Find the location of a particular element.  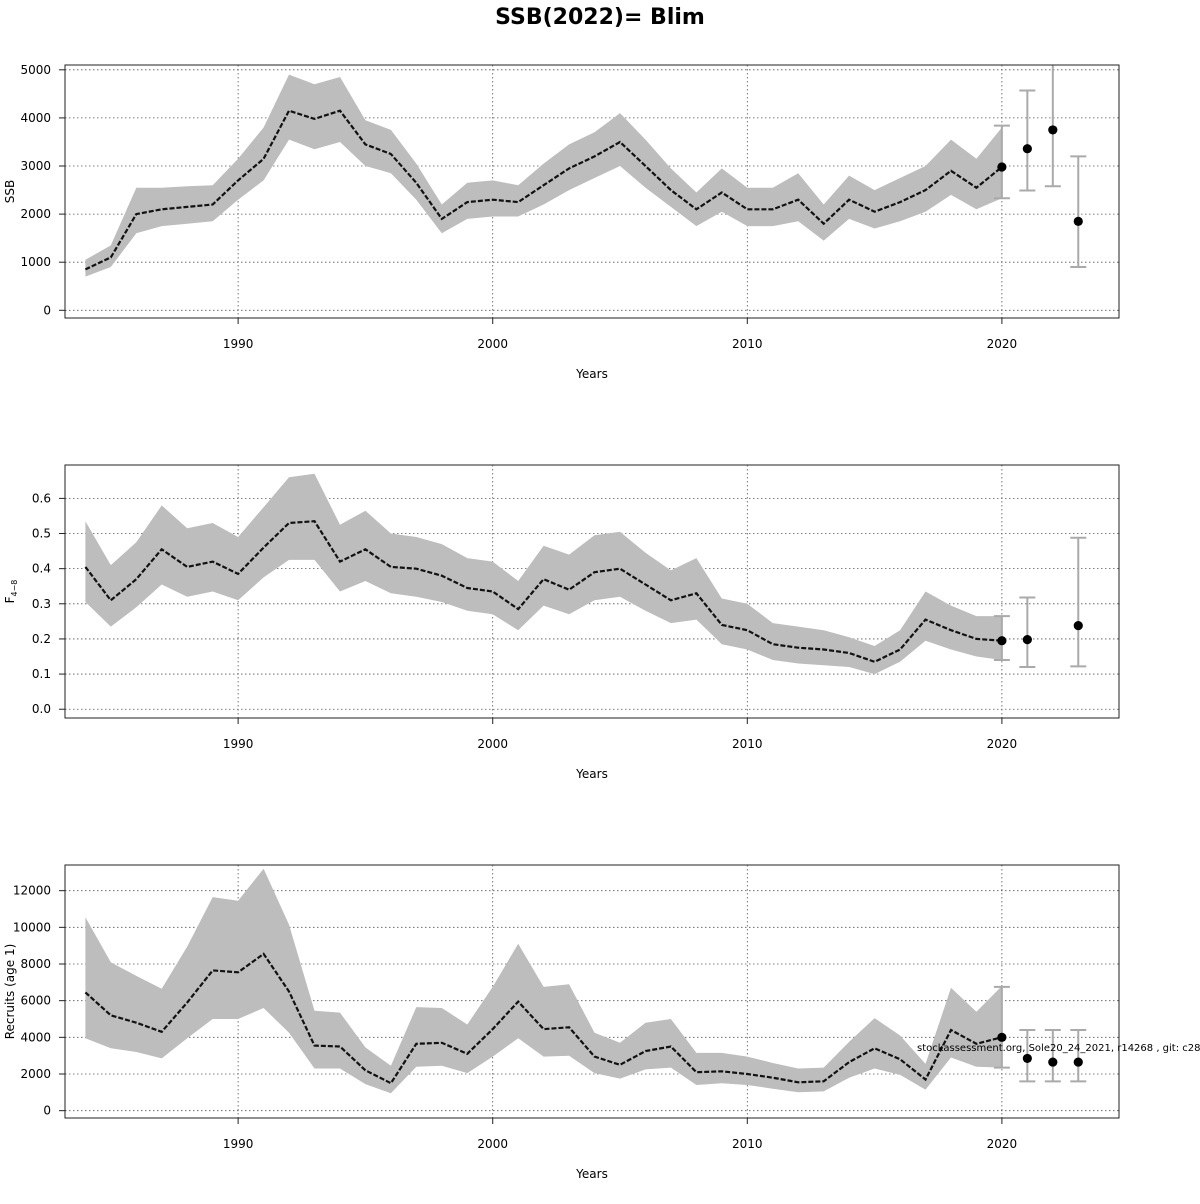

y-tick-label: 3000 is located at coordinates (35, 166).